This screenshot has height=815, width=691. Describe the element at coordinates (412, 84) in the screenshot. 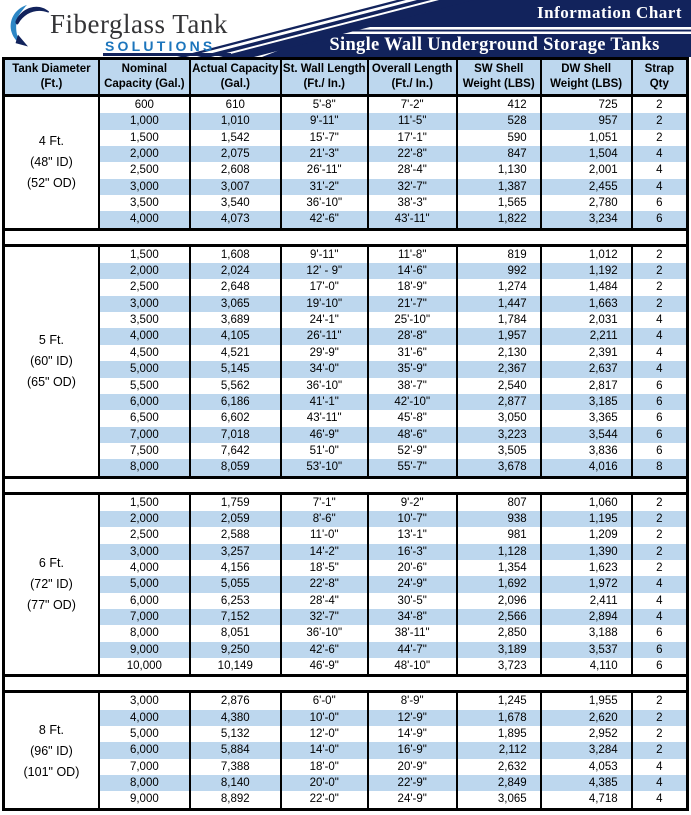

I see `column-header-line: (Ft./ In.)` at that location.